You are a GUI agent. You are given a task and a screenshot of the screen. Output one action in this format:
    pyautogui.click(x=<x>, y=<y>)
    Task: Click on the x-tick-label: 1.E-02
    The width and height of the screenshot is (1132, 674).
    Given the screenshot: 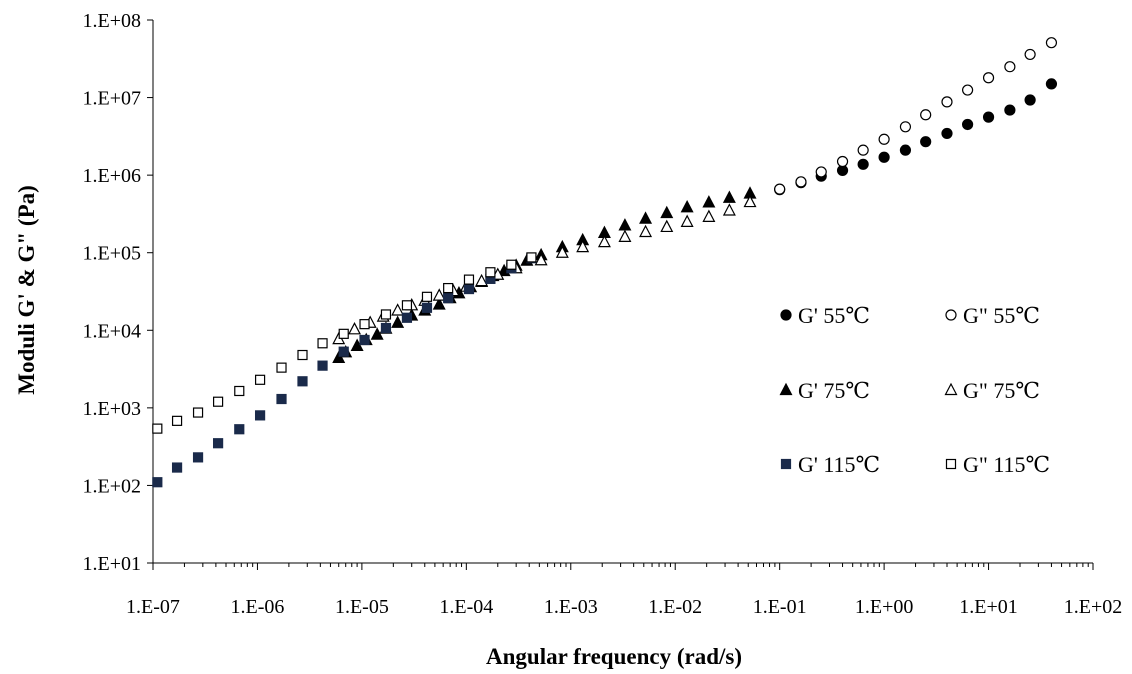 What is the action you would take?
    pyautogui.click(x=675, y=607)
    